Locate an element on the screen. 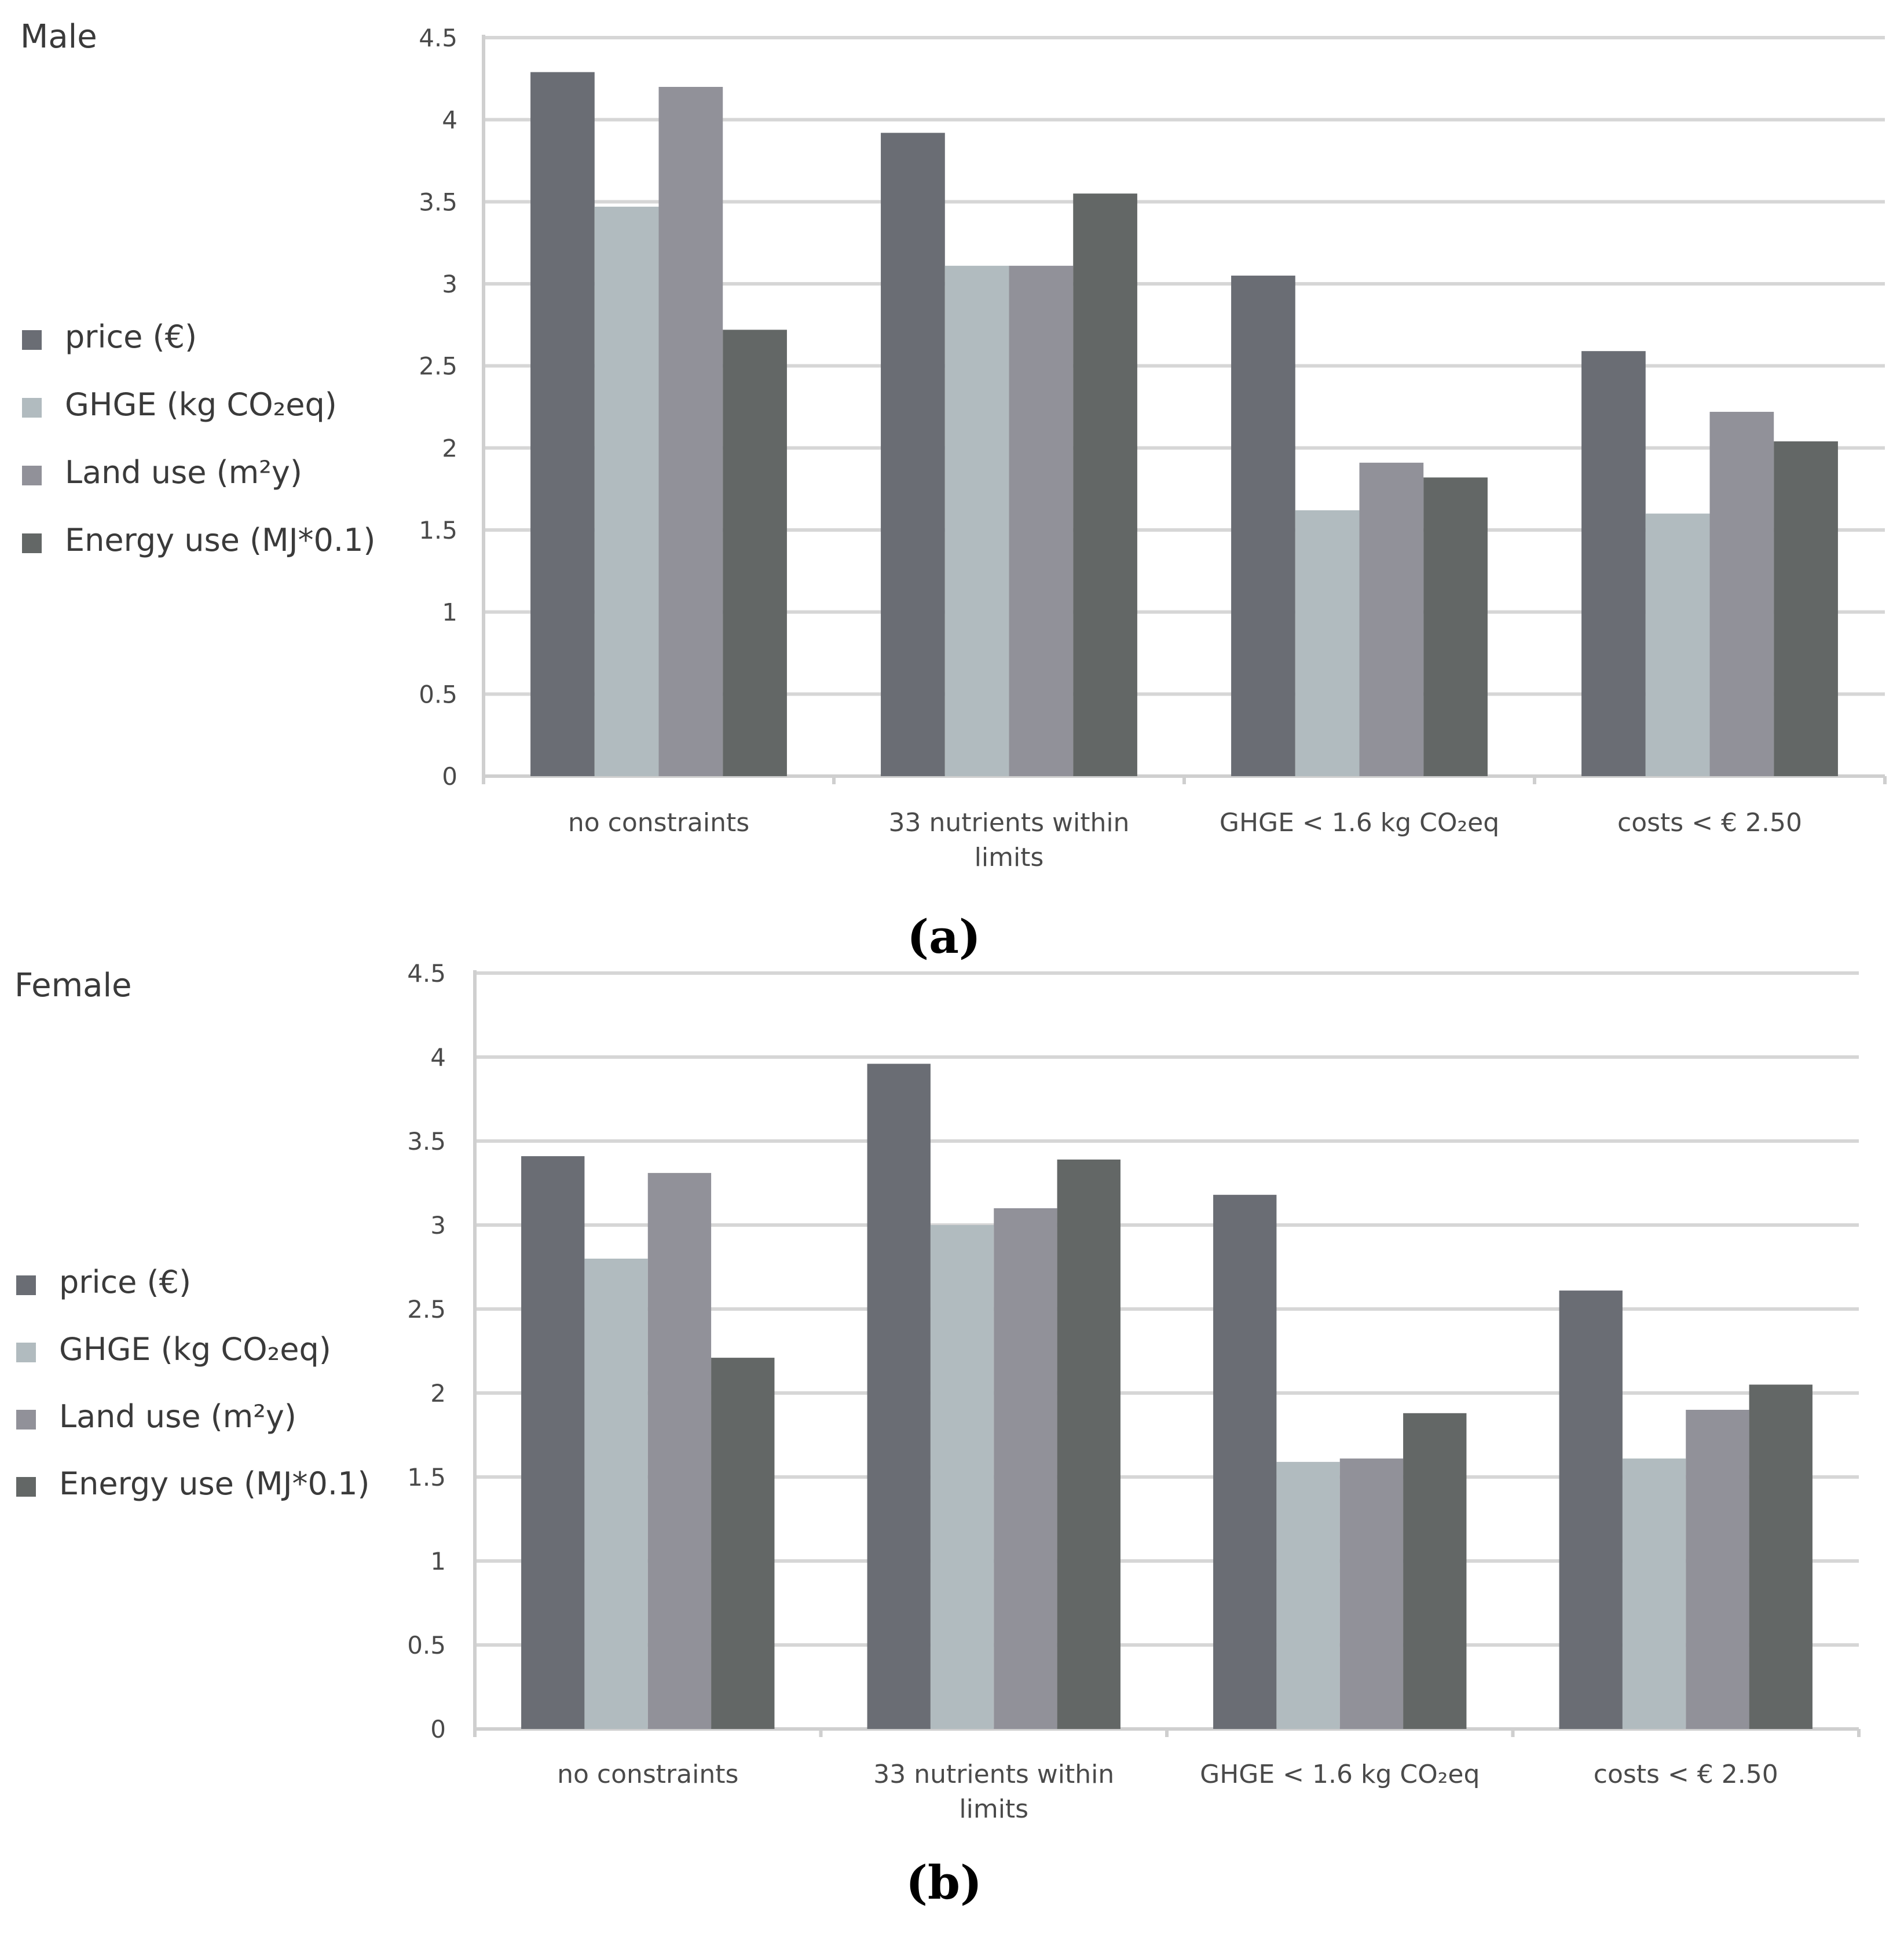 The image size is (1904, 1934). chart-title: Male is located at coordinates (58, 37).